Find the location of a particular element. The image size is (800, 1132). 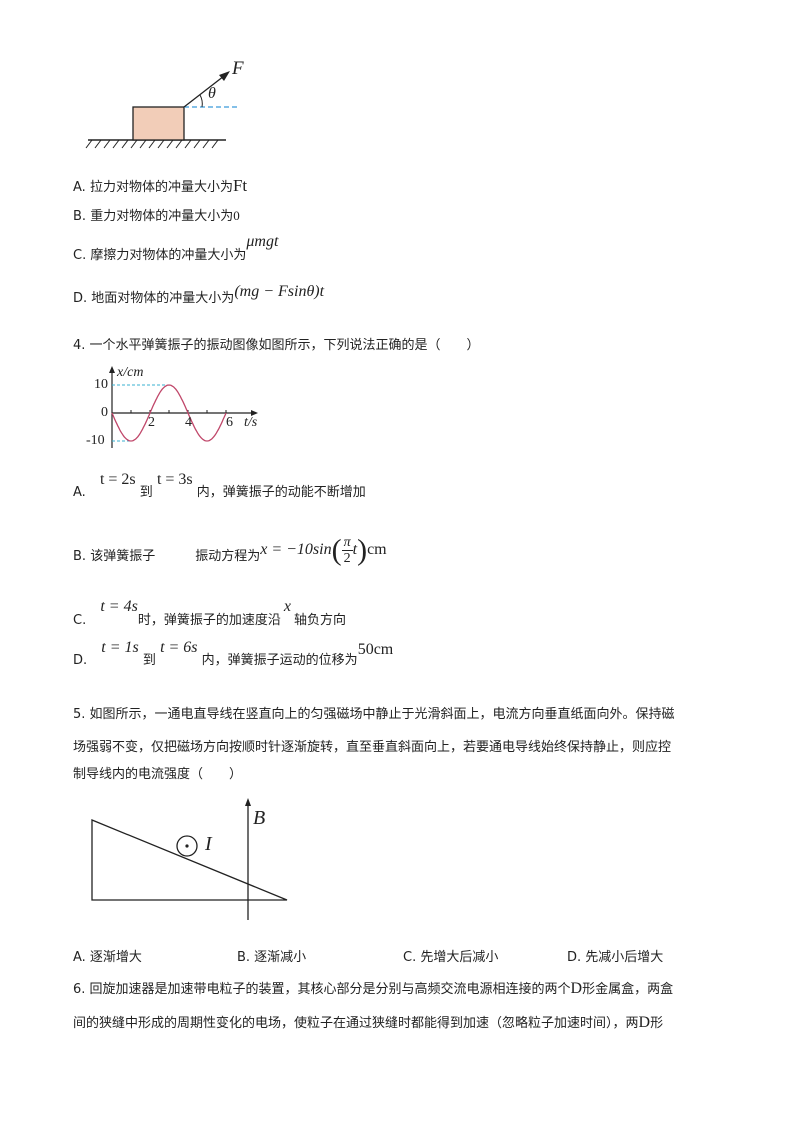

option-text: 振动方程为 is located at coordinates (228, 556).